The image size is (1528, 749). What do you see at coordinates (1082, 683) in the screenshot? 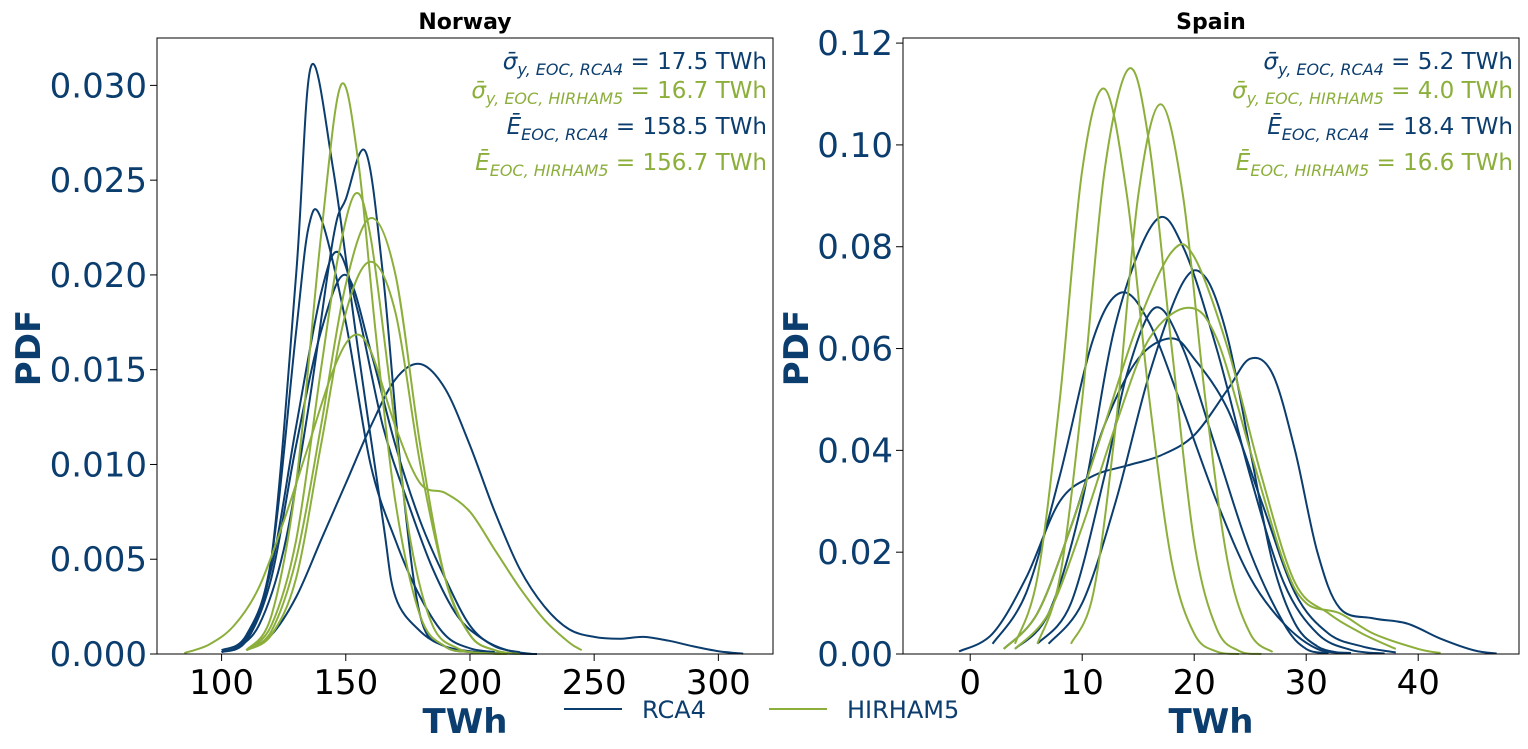
I see `x-tick-label: 10` at bounding box center [1082, 683].